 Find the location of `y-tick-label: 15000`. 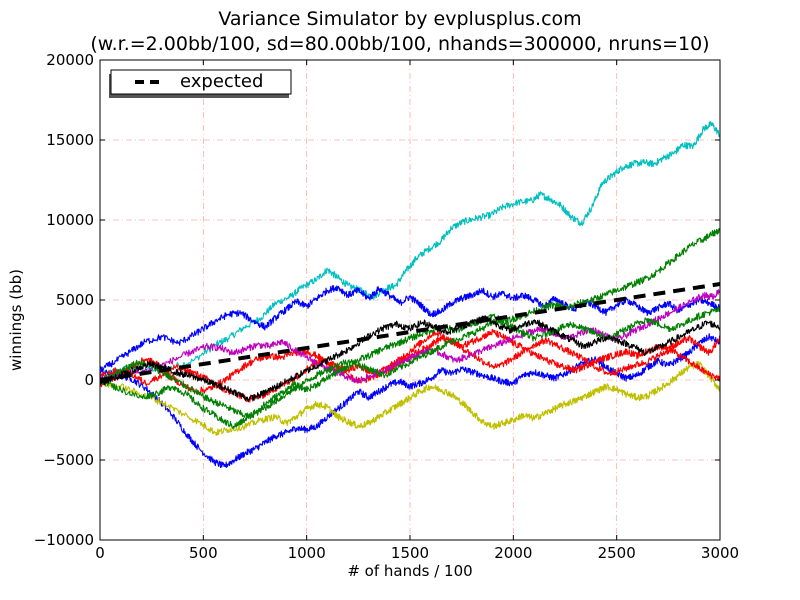

y-tick-label: 15000 is located at coordinates (70, 140).